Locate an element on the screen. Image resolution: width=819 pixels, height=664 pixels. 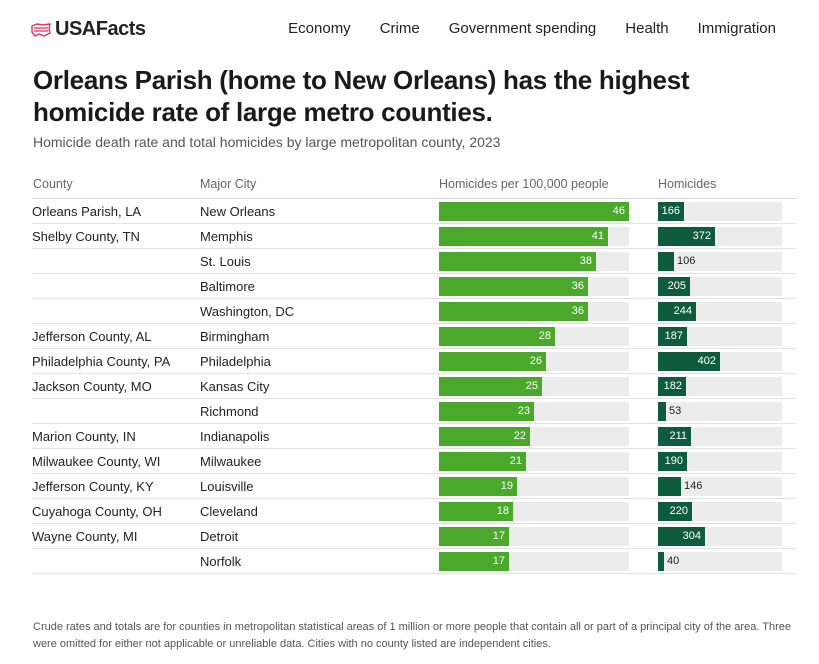
homicides-bar-track: 205 is located at coordinates (720, 286).